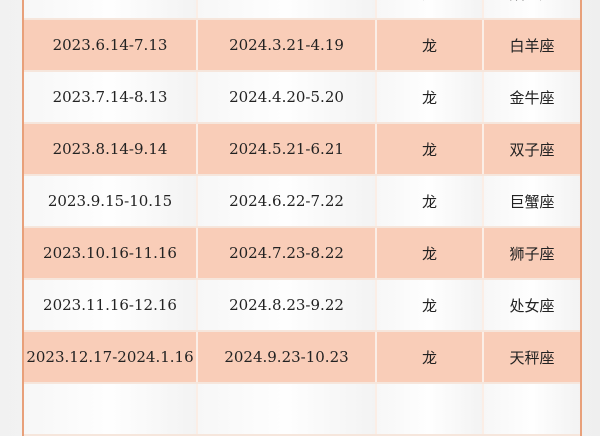 This screenshot has width=600, height=436. Describe the element at coordinates (287, 201) in the screenshot. I see `solar-date-cell: 2024.6.22-7.22` at that location.